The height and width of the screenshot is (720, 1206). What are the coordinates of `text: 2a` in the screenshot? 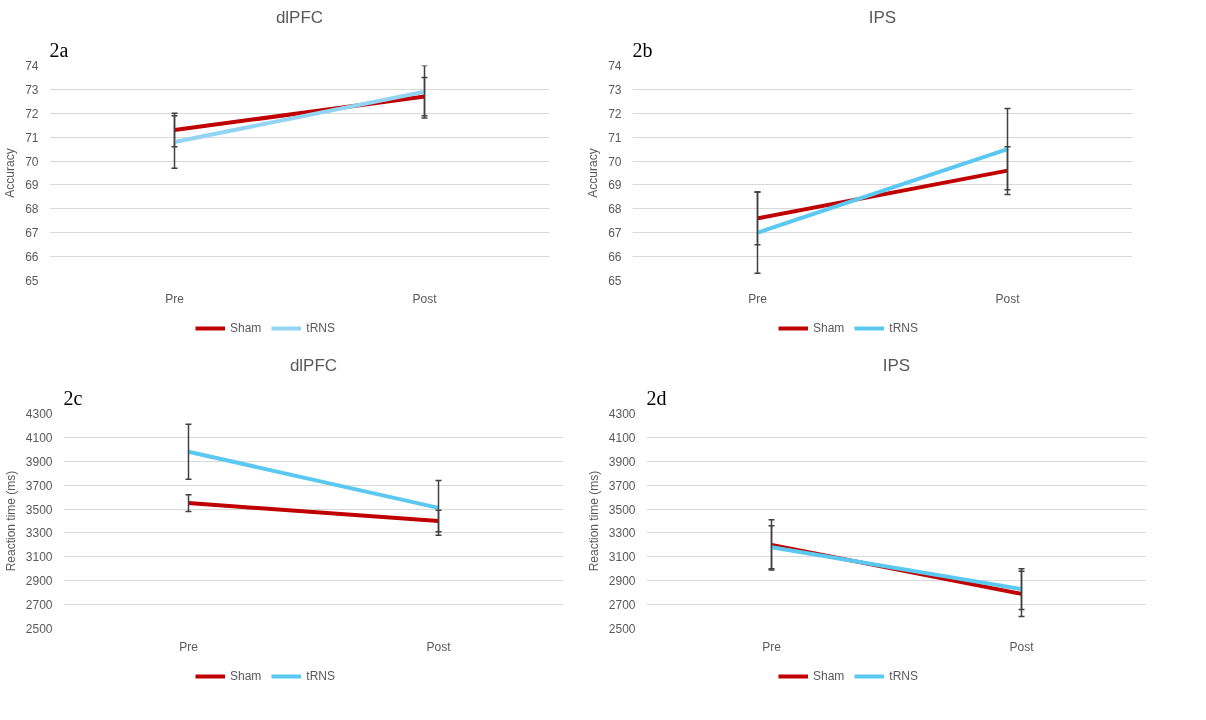 It's located at (59, 49).